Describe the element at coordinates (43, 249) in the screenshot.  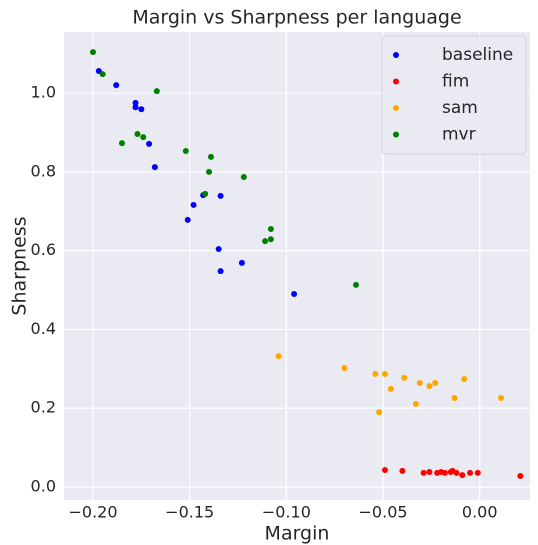
I see `y-tick-label: 0.6` at that location.